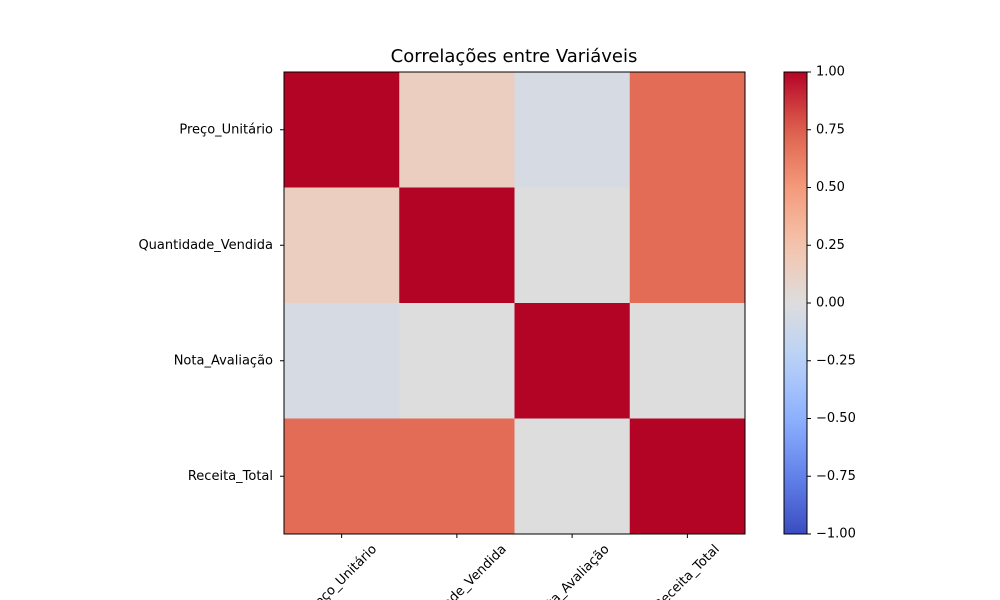 This screenshot has width=1000, height=600. What do you see at coordinates (514, 56) in the screenshot?
I see `chart-title: Correlações entre Variáveis` at bounding box center [514, 56].